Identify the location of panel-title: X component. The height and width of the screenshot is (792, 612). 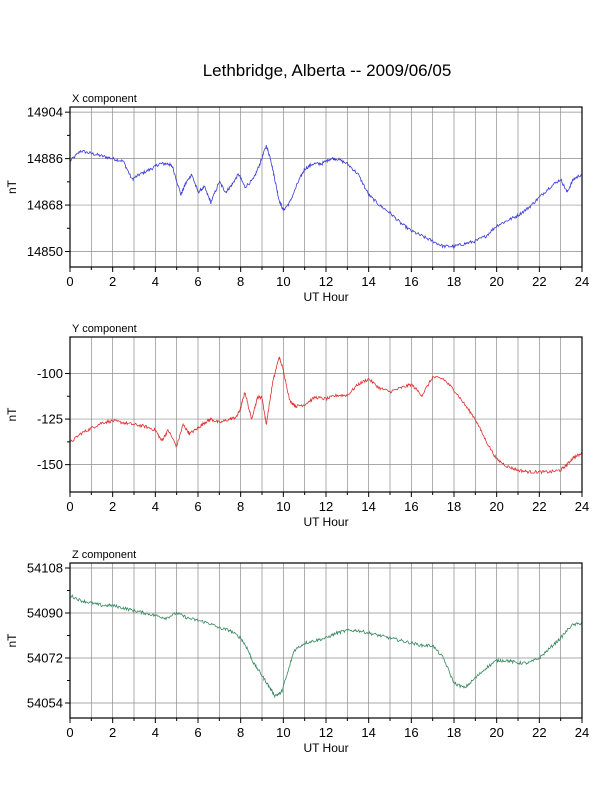
(104, 99).